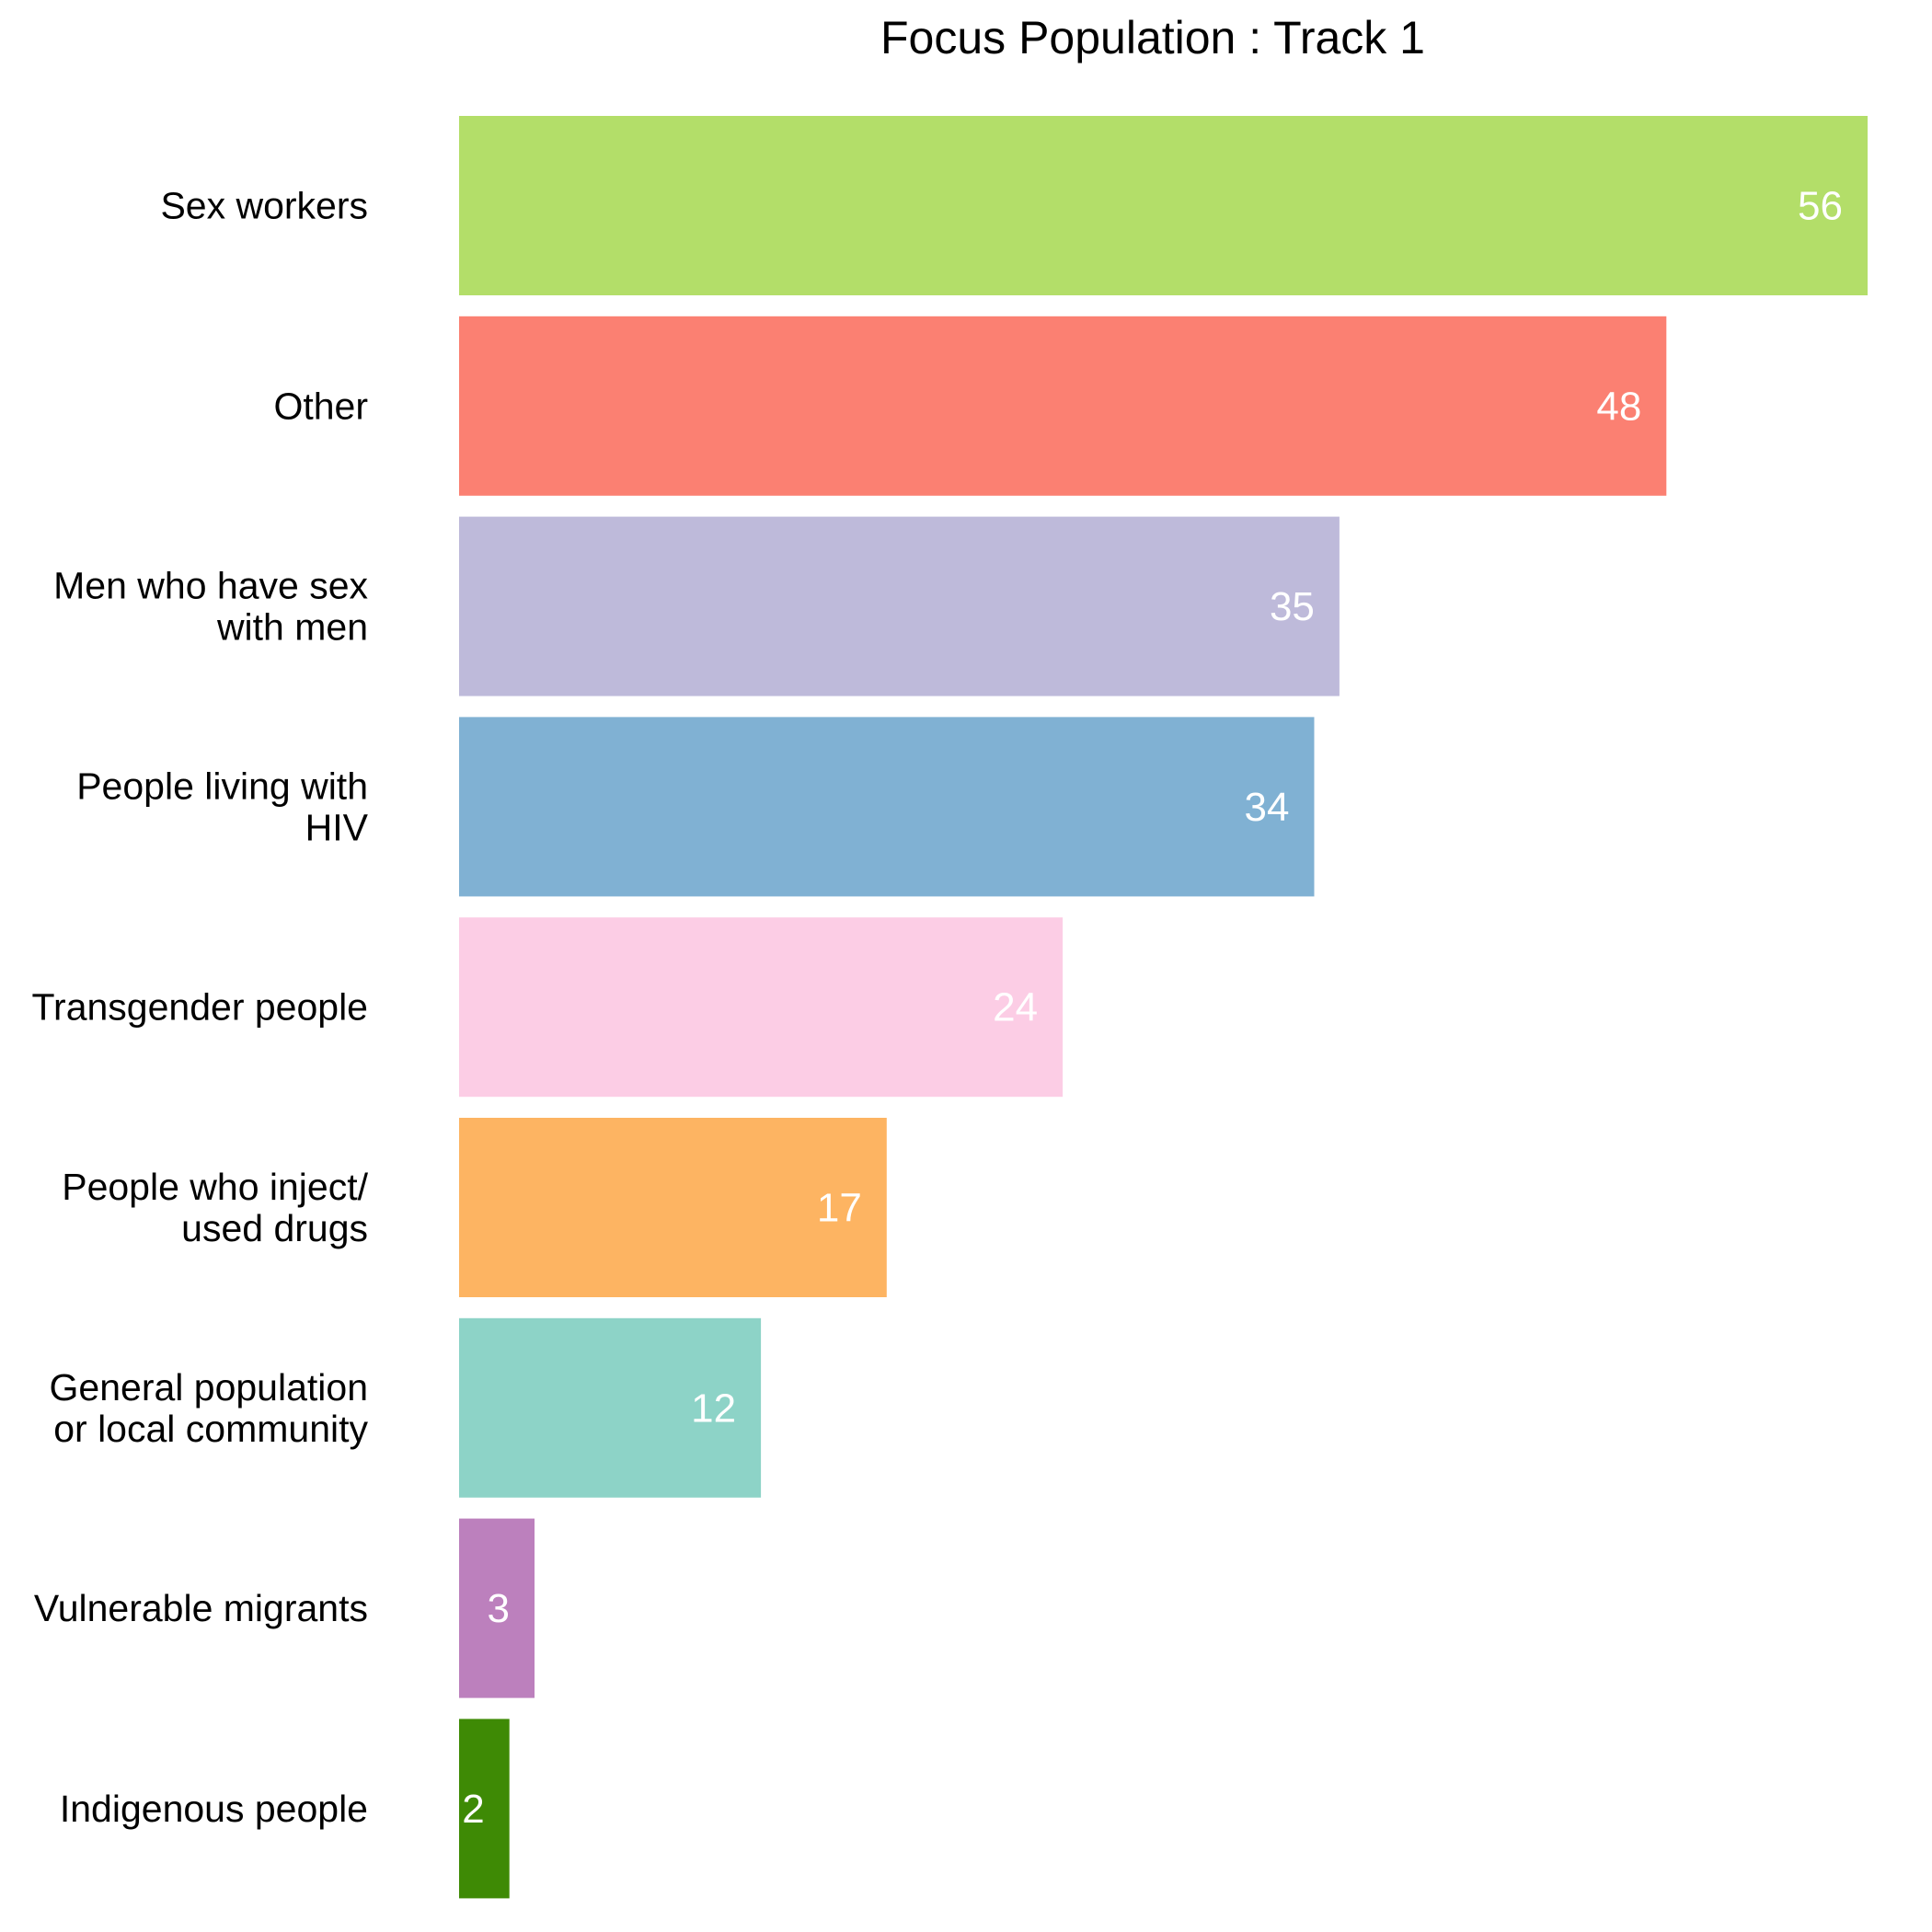 This screenshot has width=1932, height=1932. What do you see at coordinates (274, 1228) in the screenshot?
I see `category-label-line: used drugs` at bounding box center [274, 1228].